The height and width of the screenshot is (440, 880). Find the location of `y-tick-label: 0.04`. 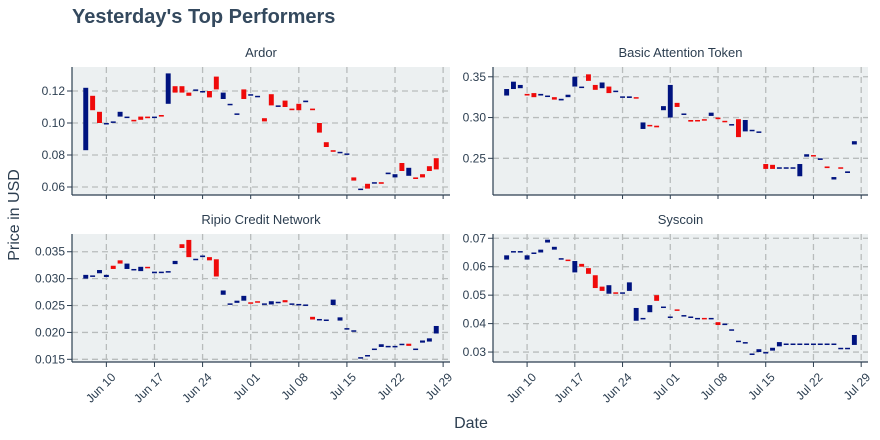

y-tick-label: 0.04 is located at coordinates (475, 324).